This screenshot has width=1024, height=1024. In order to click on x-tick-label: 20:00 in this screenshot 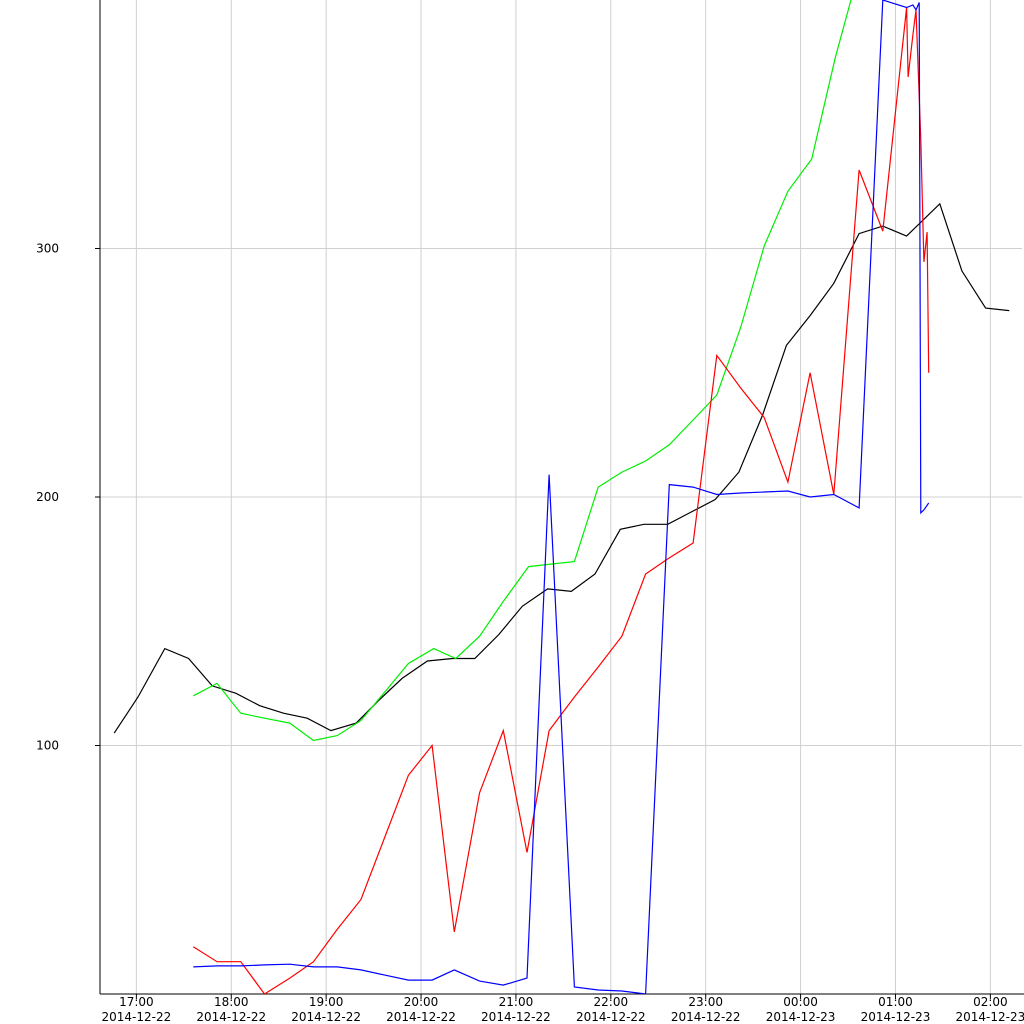, I will do `click(421, 1002)`.